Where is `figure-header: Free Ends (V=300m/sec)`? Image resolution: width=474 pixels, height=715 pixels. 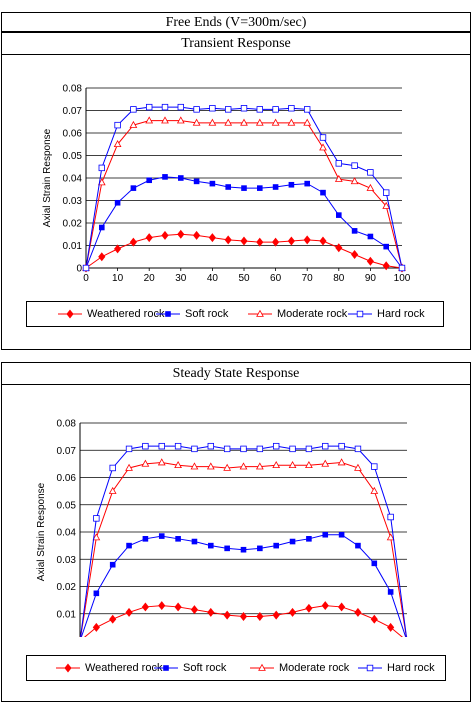
figure-header: Free Ends (V=300m/sec) is located at coordinates (236, 22).